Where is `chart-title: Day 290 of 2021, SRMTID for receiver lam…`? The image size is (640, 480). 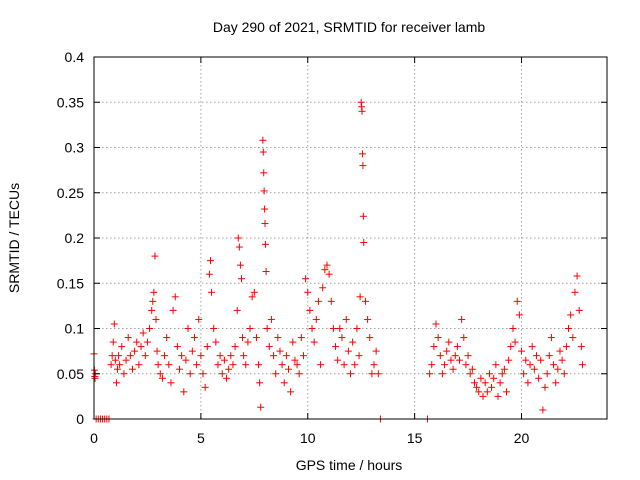 chart-title: Day 290 of 2021, SRMTID for receiver lam… is located at coordinates (349, 27).